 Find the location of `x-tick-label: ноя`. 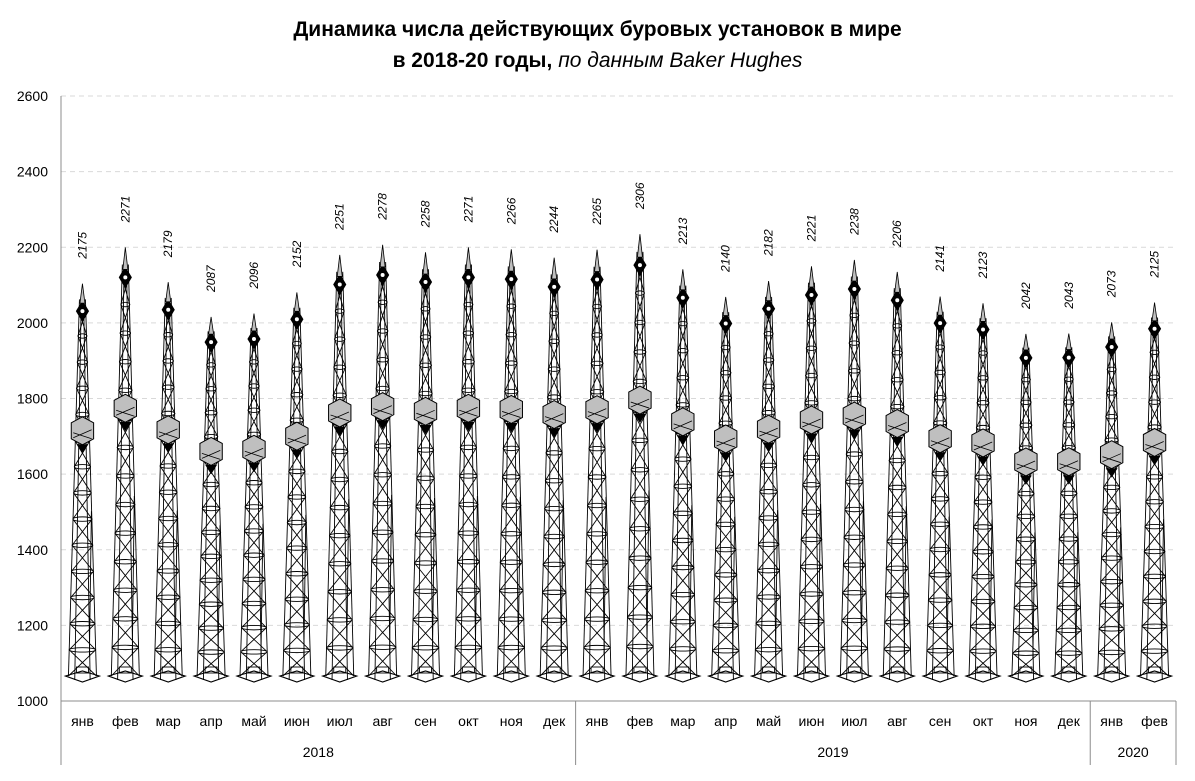

x-tick-label: ноя is located at coordinates (1025, 721).